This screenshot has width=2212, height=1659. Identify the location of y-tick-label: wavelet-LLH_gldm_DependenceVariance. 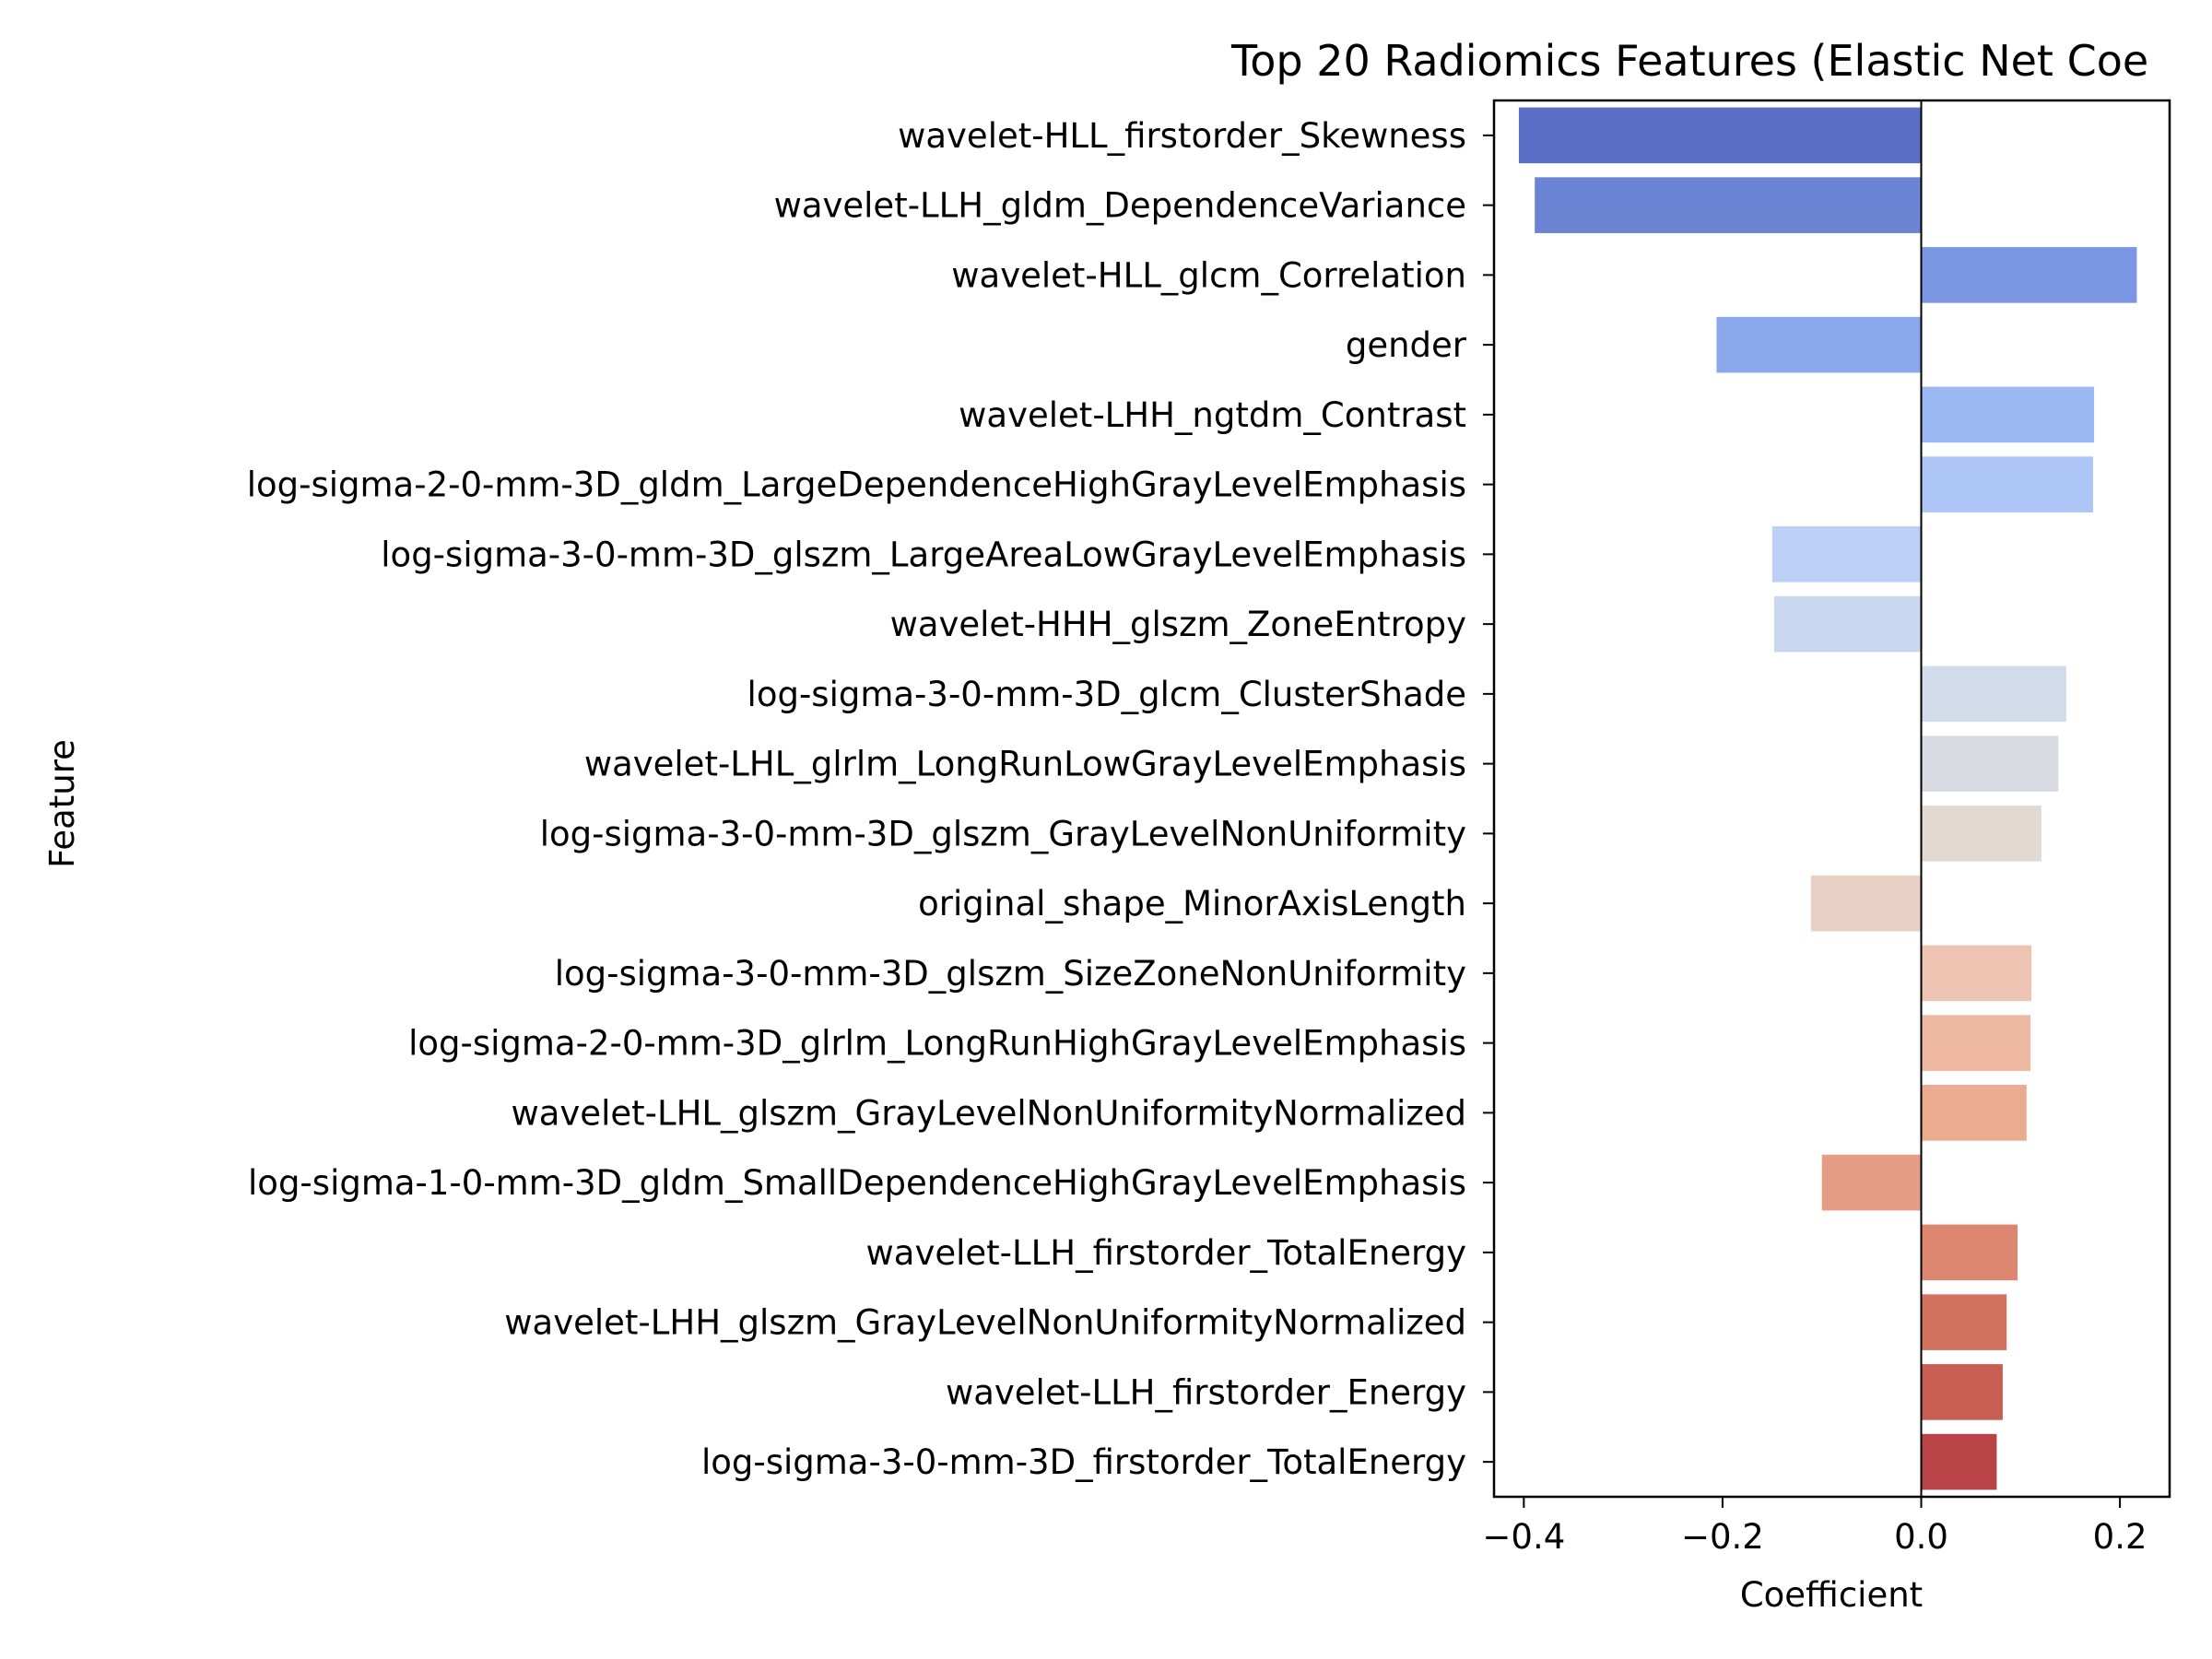
(1120, 206).